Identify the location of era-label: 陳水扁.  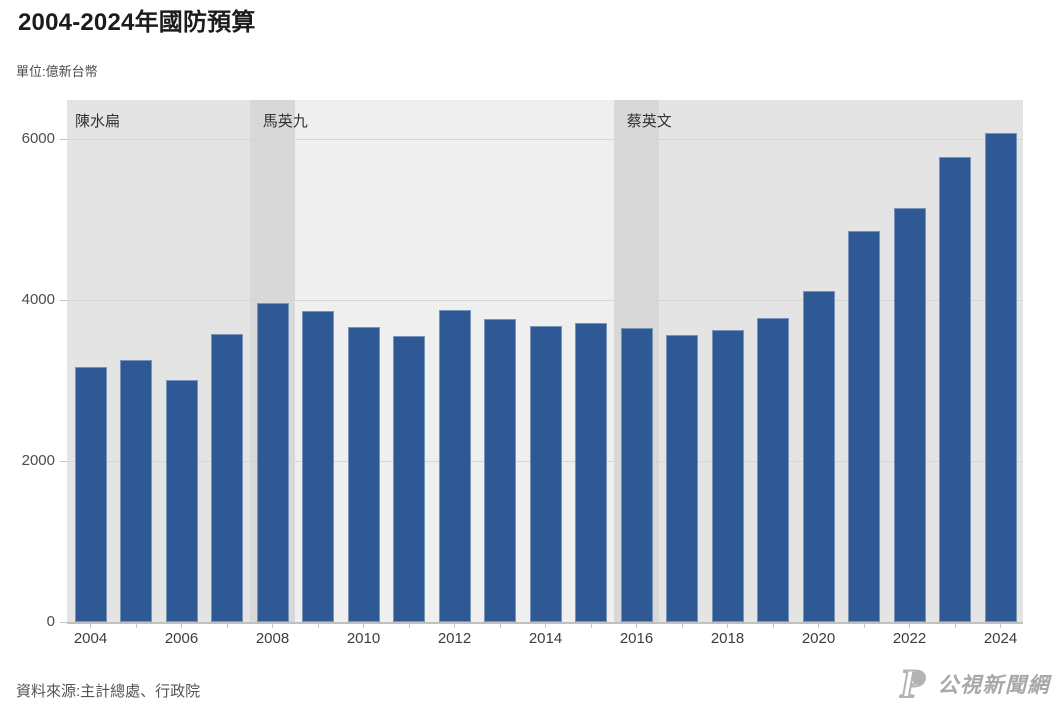
(98, 121).